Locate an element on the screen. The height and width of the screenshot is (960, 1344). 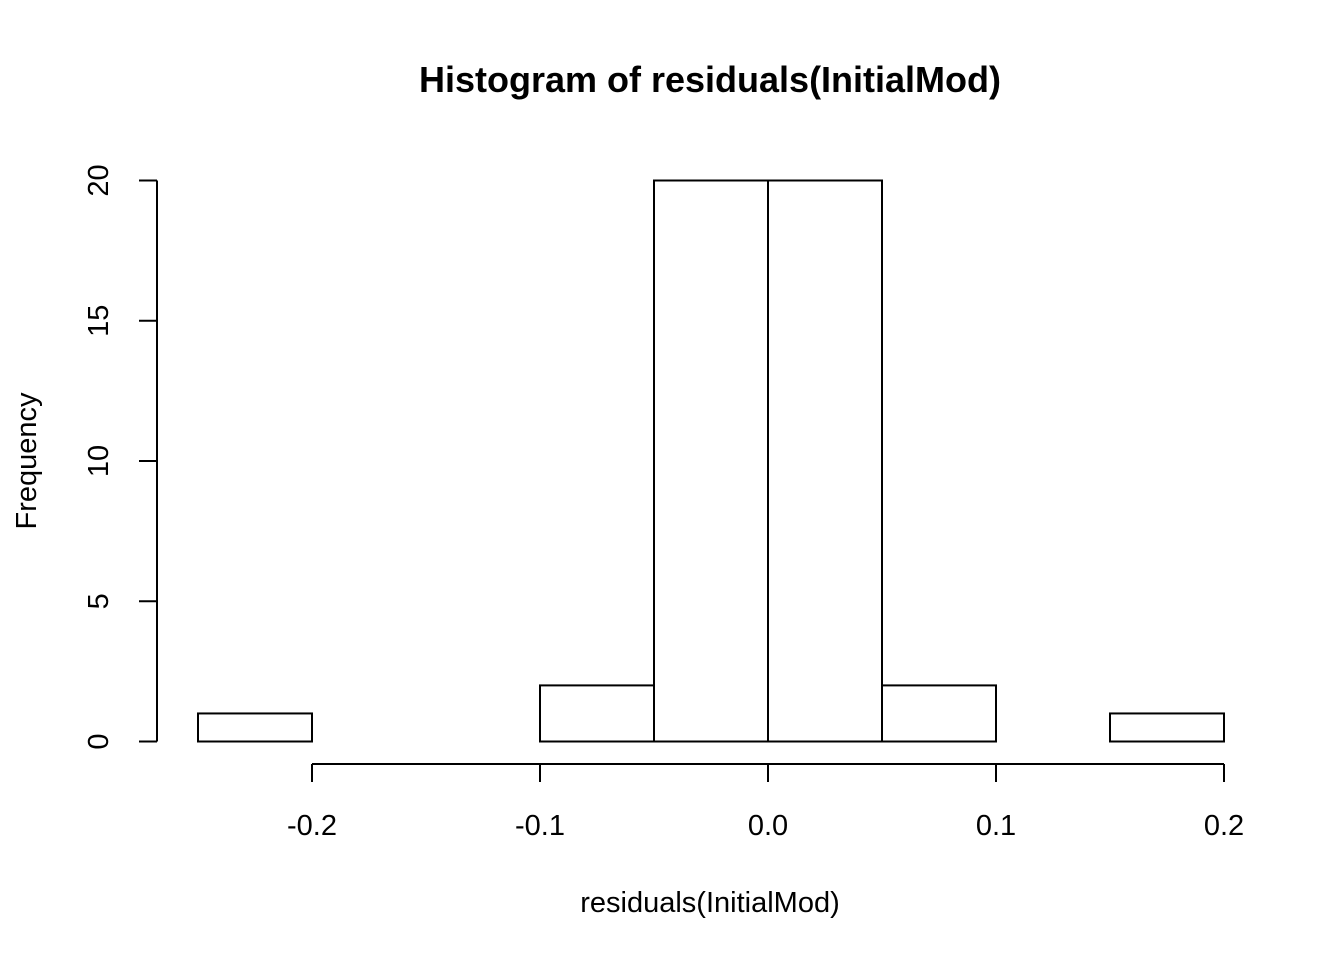
y-tick-label-3: 15 is located at coordinates (99, 321).